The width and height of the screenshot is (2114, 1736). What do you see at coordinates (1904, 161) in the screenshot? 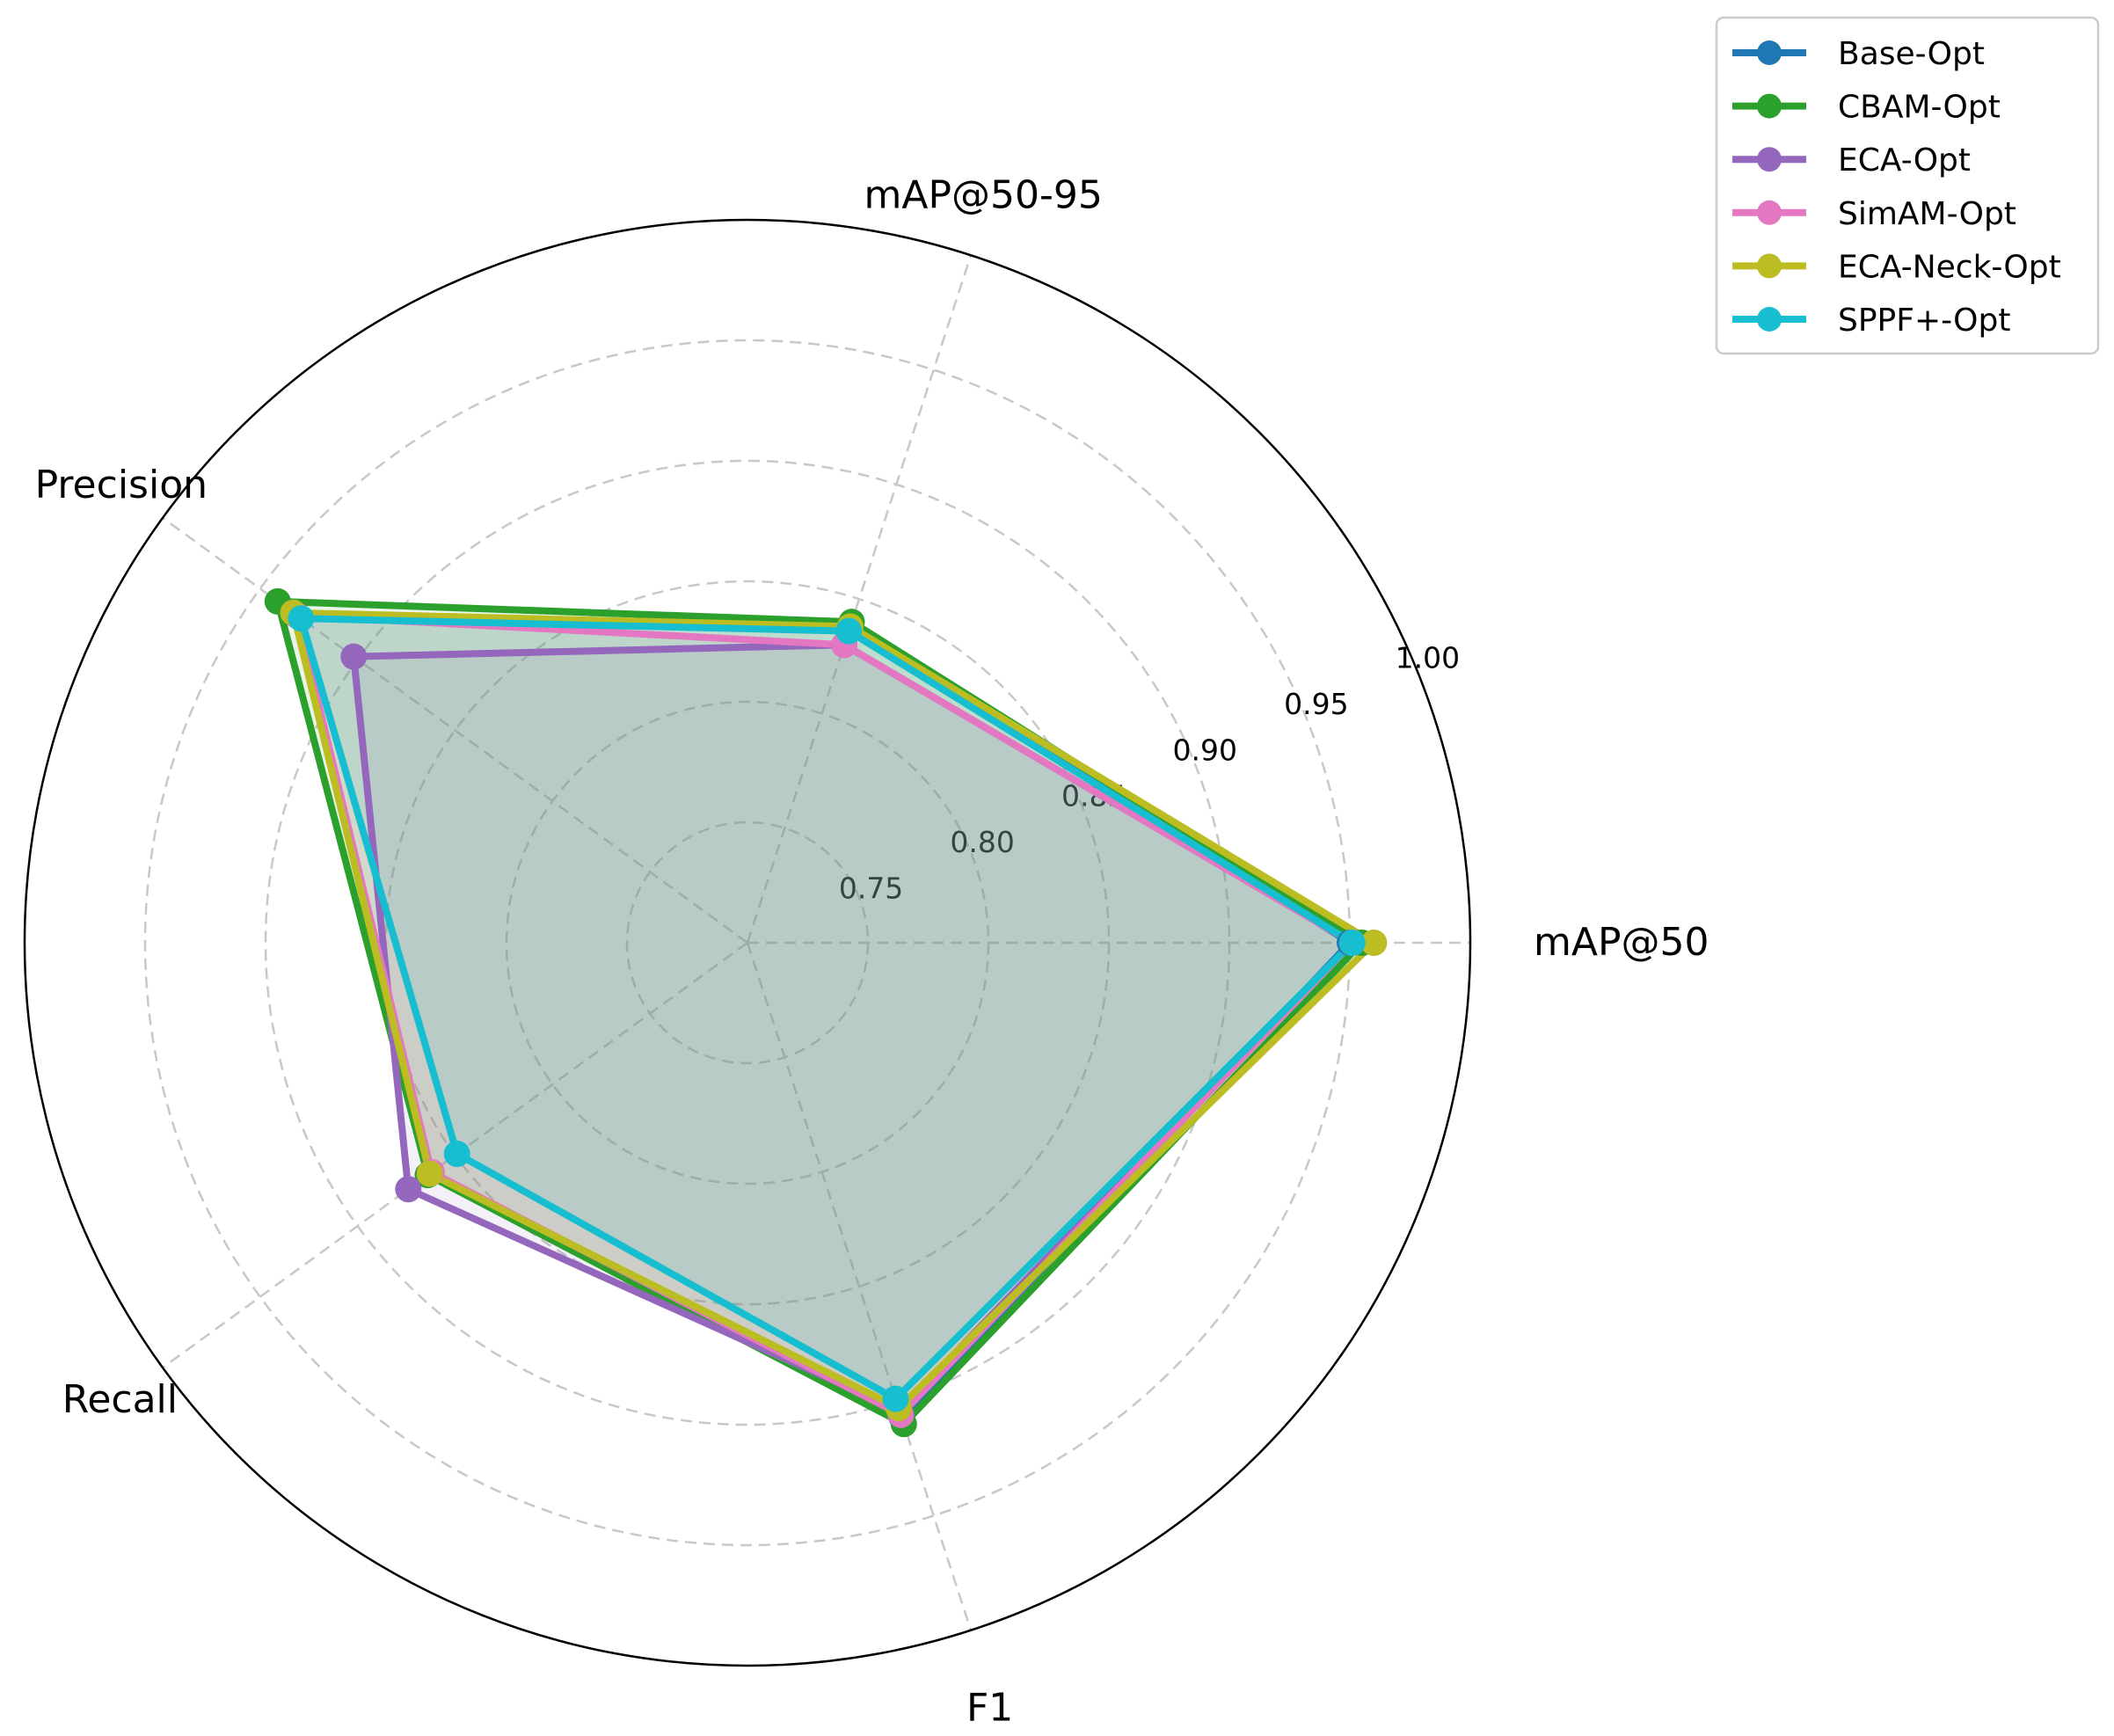
I see `legend-label-eca-opt: ECA-Opt` at bounding box center [1904, 161].